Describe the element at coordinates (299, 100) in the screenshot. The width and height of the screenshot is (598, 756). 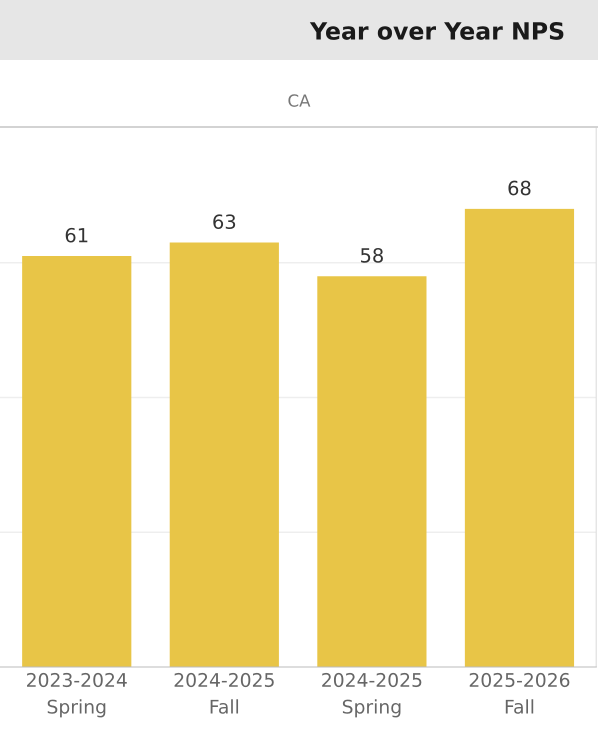
I see `chart-subtitle: CA` at that location.